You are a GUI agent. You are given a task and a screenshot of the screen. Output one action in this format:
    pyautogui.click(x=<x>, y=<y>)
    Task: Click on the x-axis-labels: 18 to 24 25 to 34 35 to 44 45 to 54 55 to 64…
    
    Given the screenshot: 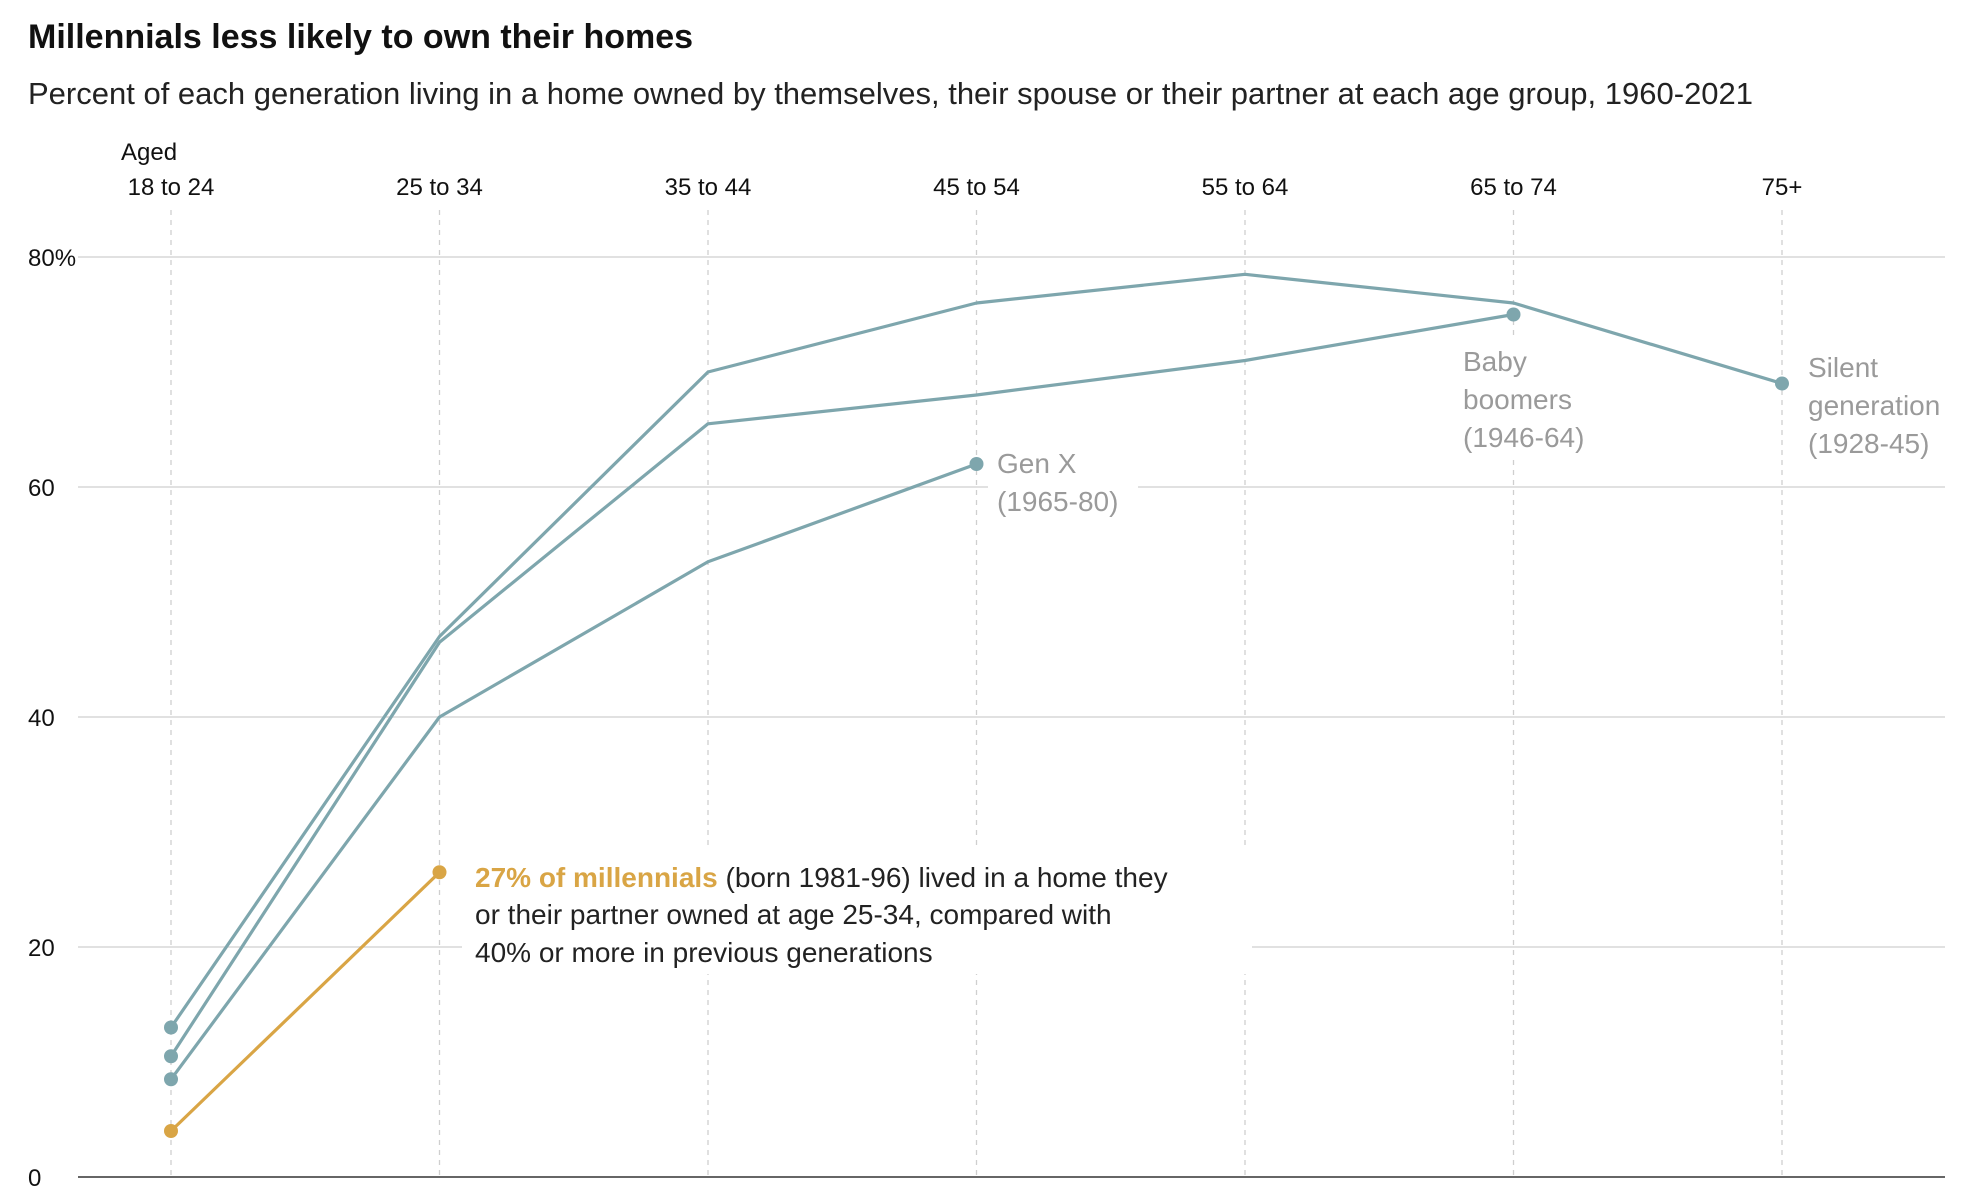 What is the action you would take?
    pyautogui.click(x=961, y=170)
    